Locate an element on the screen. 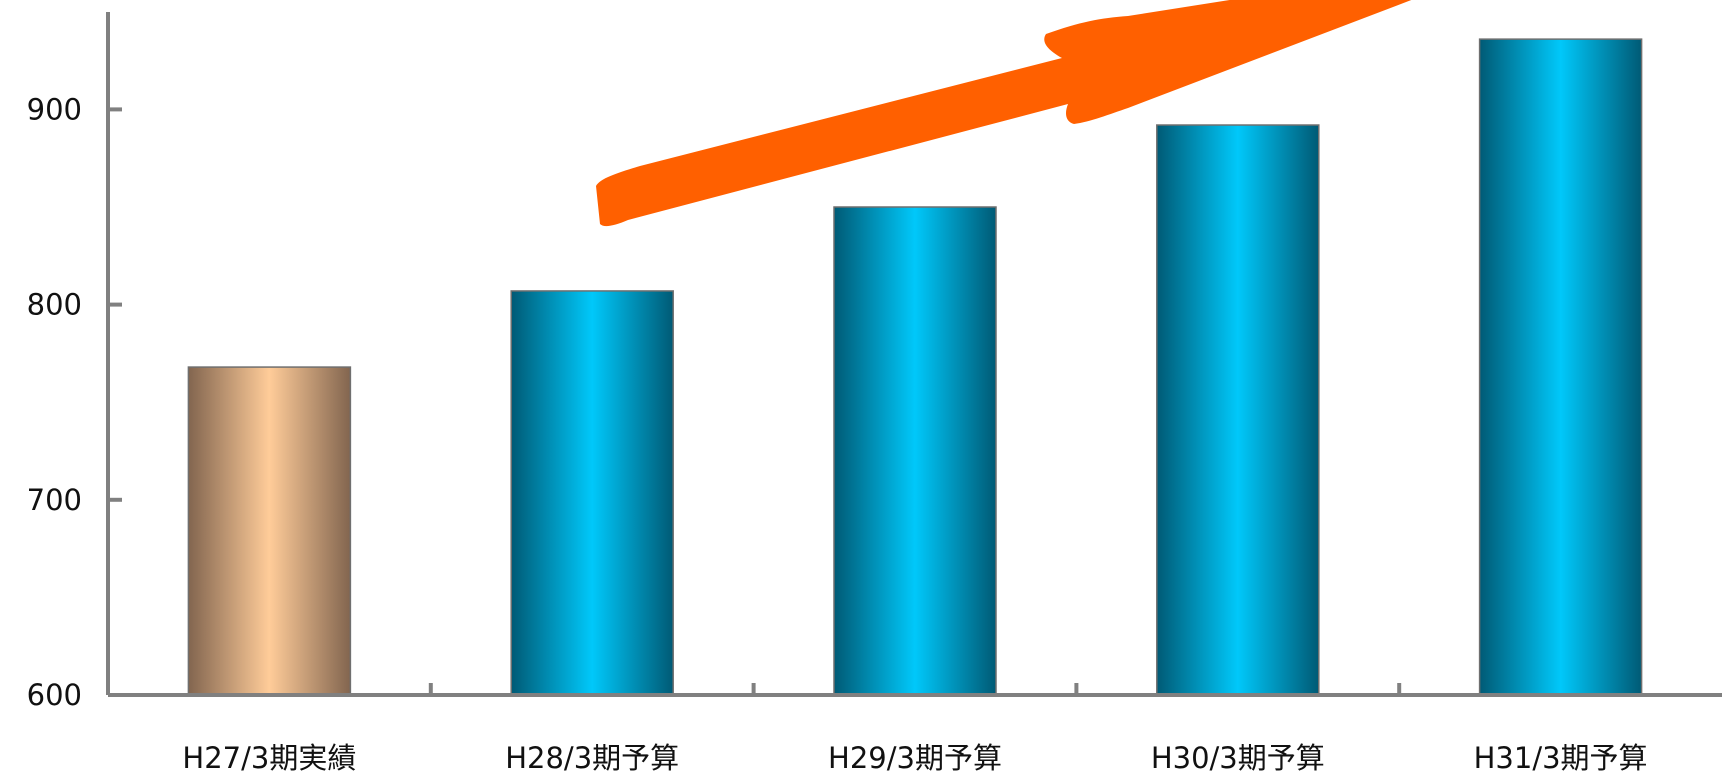  category-label: H28/3期予算 is located at coordinates (592, 757).